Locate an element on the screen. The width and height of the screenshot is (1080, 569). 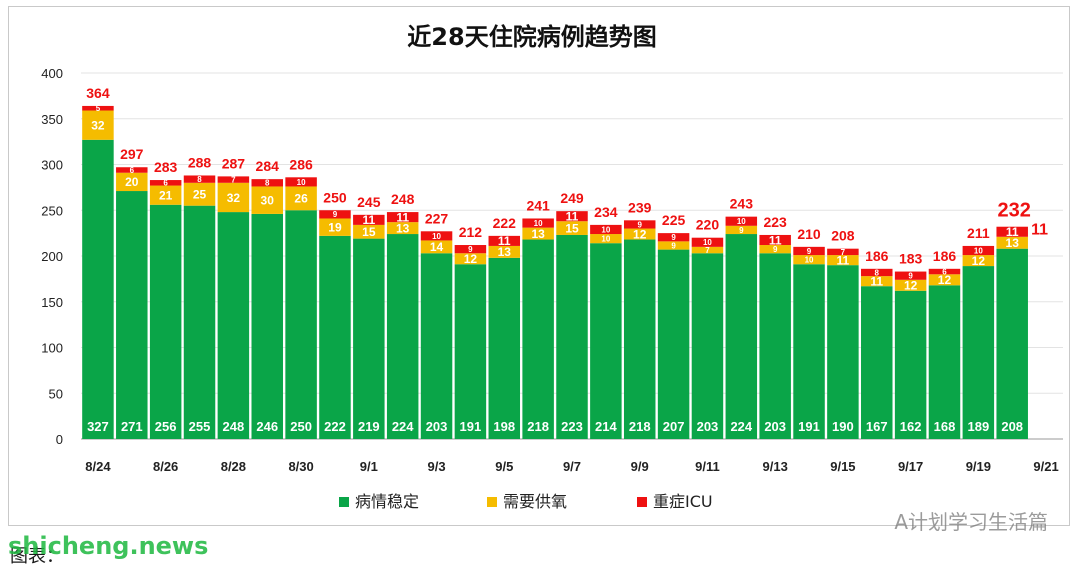
bar-total-label: 288 is located at coordinates (200, 162).